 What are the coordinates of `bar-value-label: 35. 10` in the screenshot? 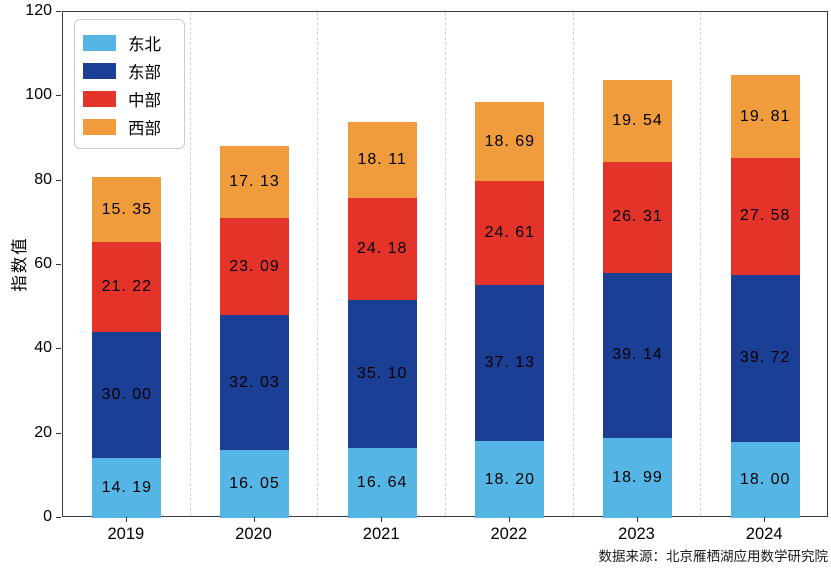 It's located at (382, 373).